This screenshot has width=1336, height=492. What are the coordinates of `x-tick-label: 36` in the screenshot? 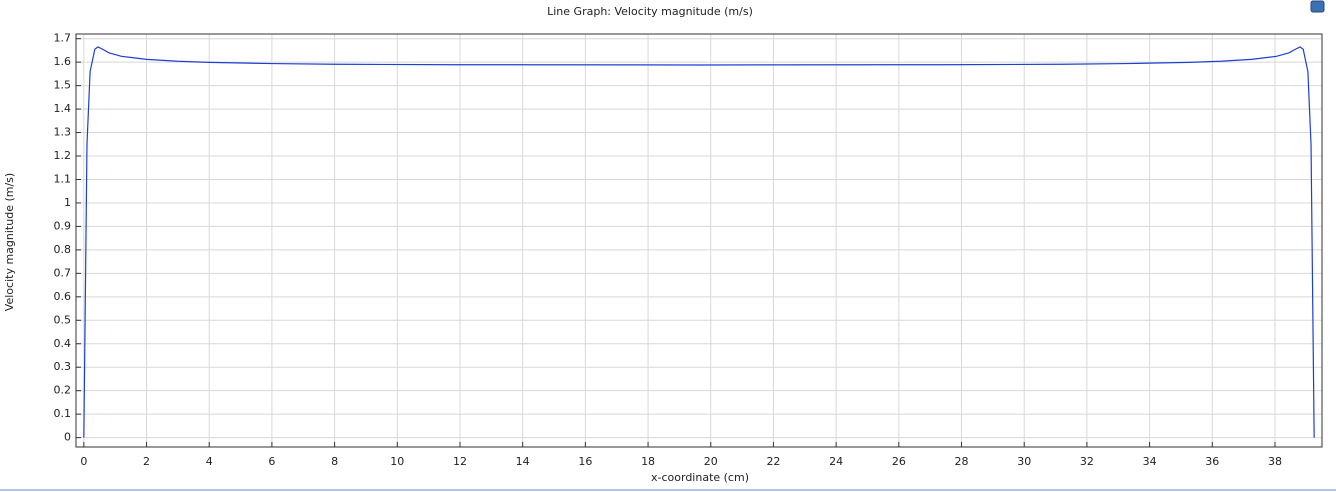 It's located at (1212, 461).